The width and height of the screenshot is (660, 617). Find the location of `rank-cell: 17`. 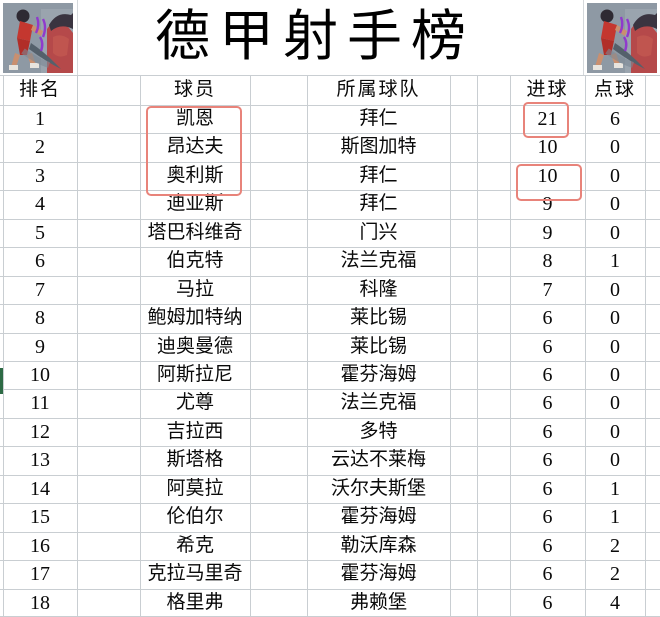

rank-cell: 17 is located at coordinates (40, 574).